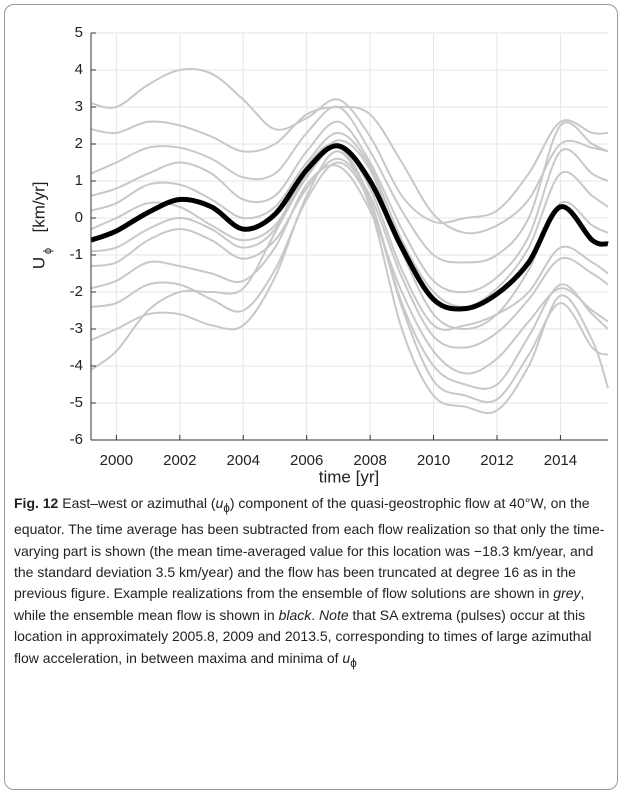 The width and height of the screenshot is (625, 797). I want to click on x-tick-label: 2002, so click(179, 460).